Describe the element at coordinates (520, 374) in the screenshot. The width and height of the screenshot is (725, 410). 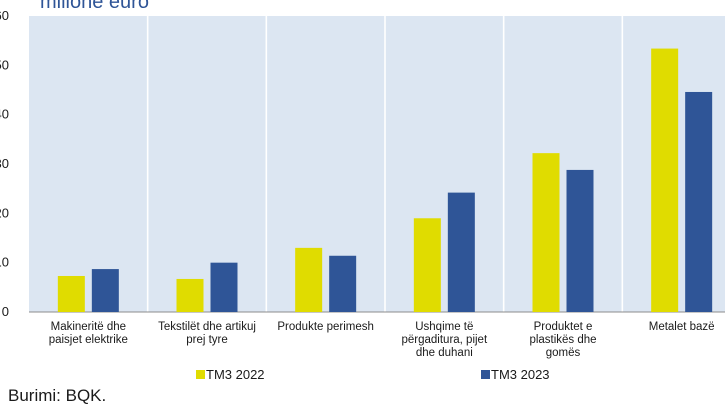
I see `legend-label: TM3 2023` at that location.